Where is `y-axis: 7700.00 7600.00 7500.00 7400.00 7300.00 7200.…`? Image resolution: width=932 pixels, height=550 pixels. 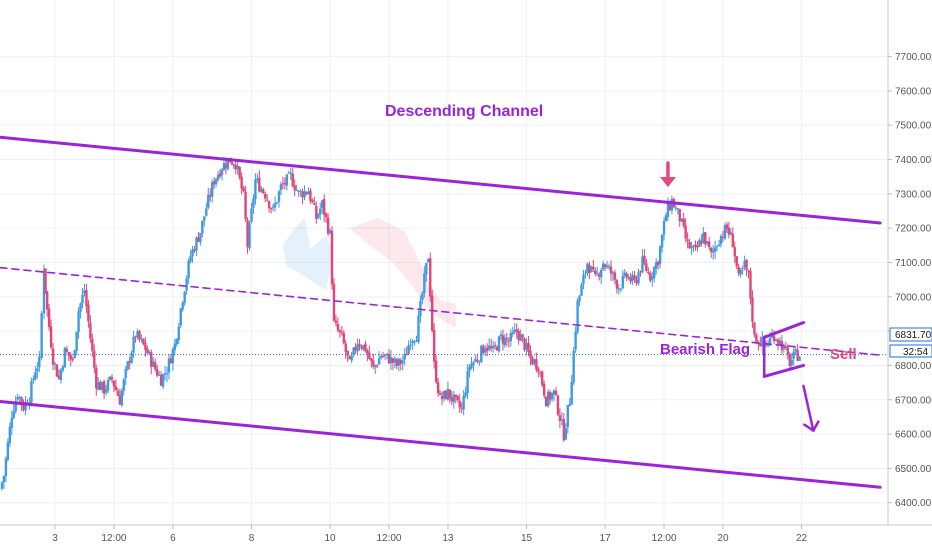
y-axis: 7700.00 7600.00 7500.00 7400.00 7300.00 7200.… is located at coordinates (910, 280).